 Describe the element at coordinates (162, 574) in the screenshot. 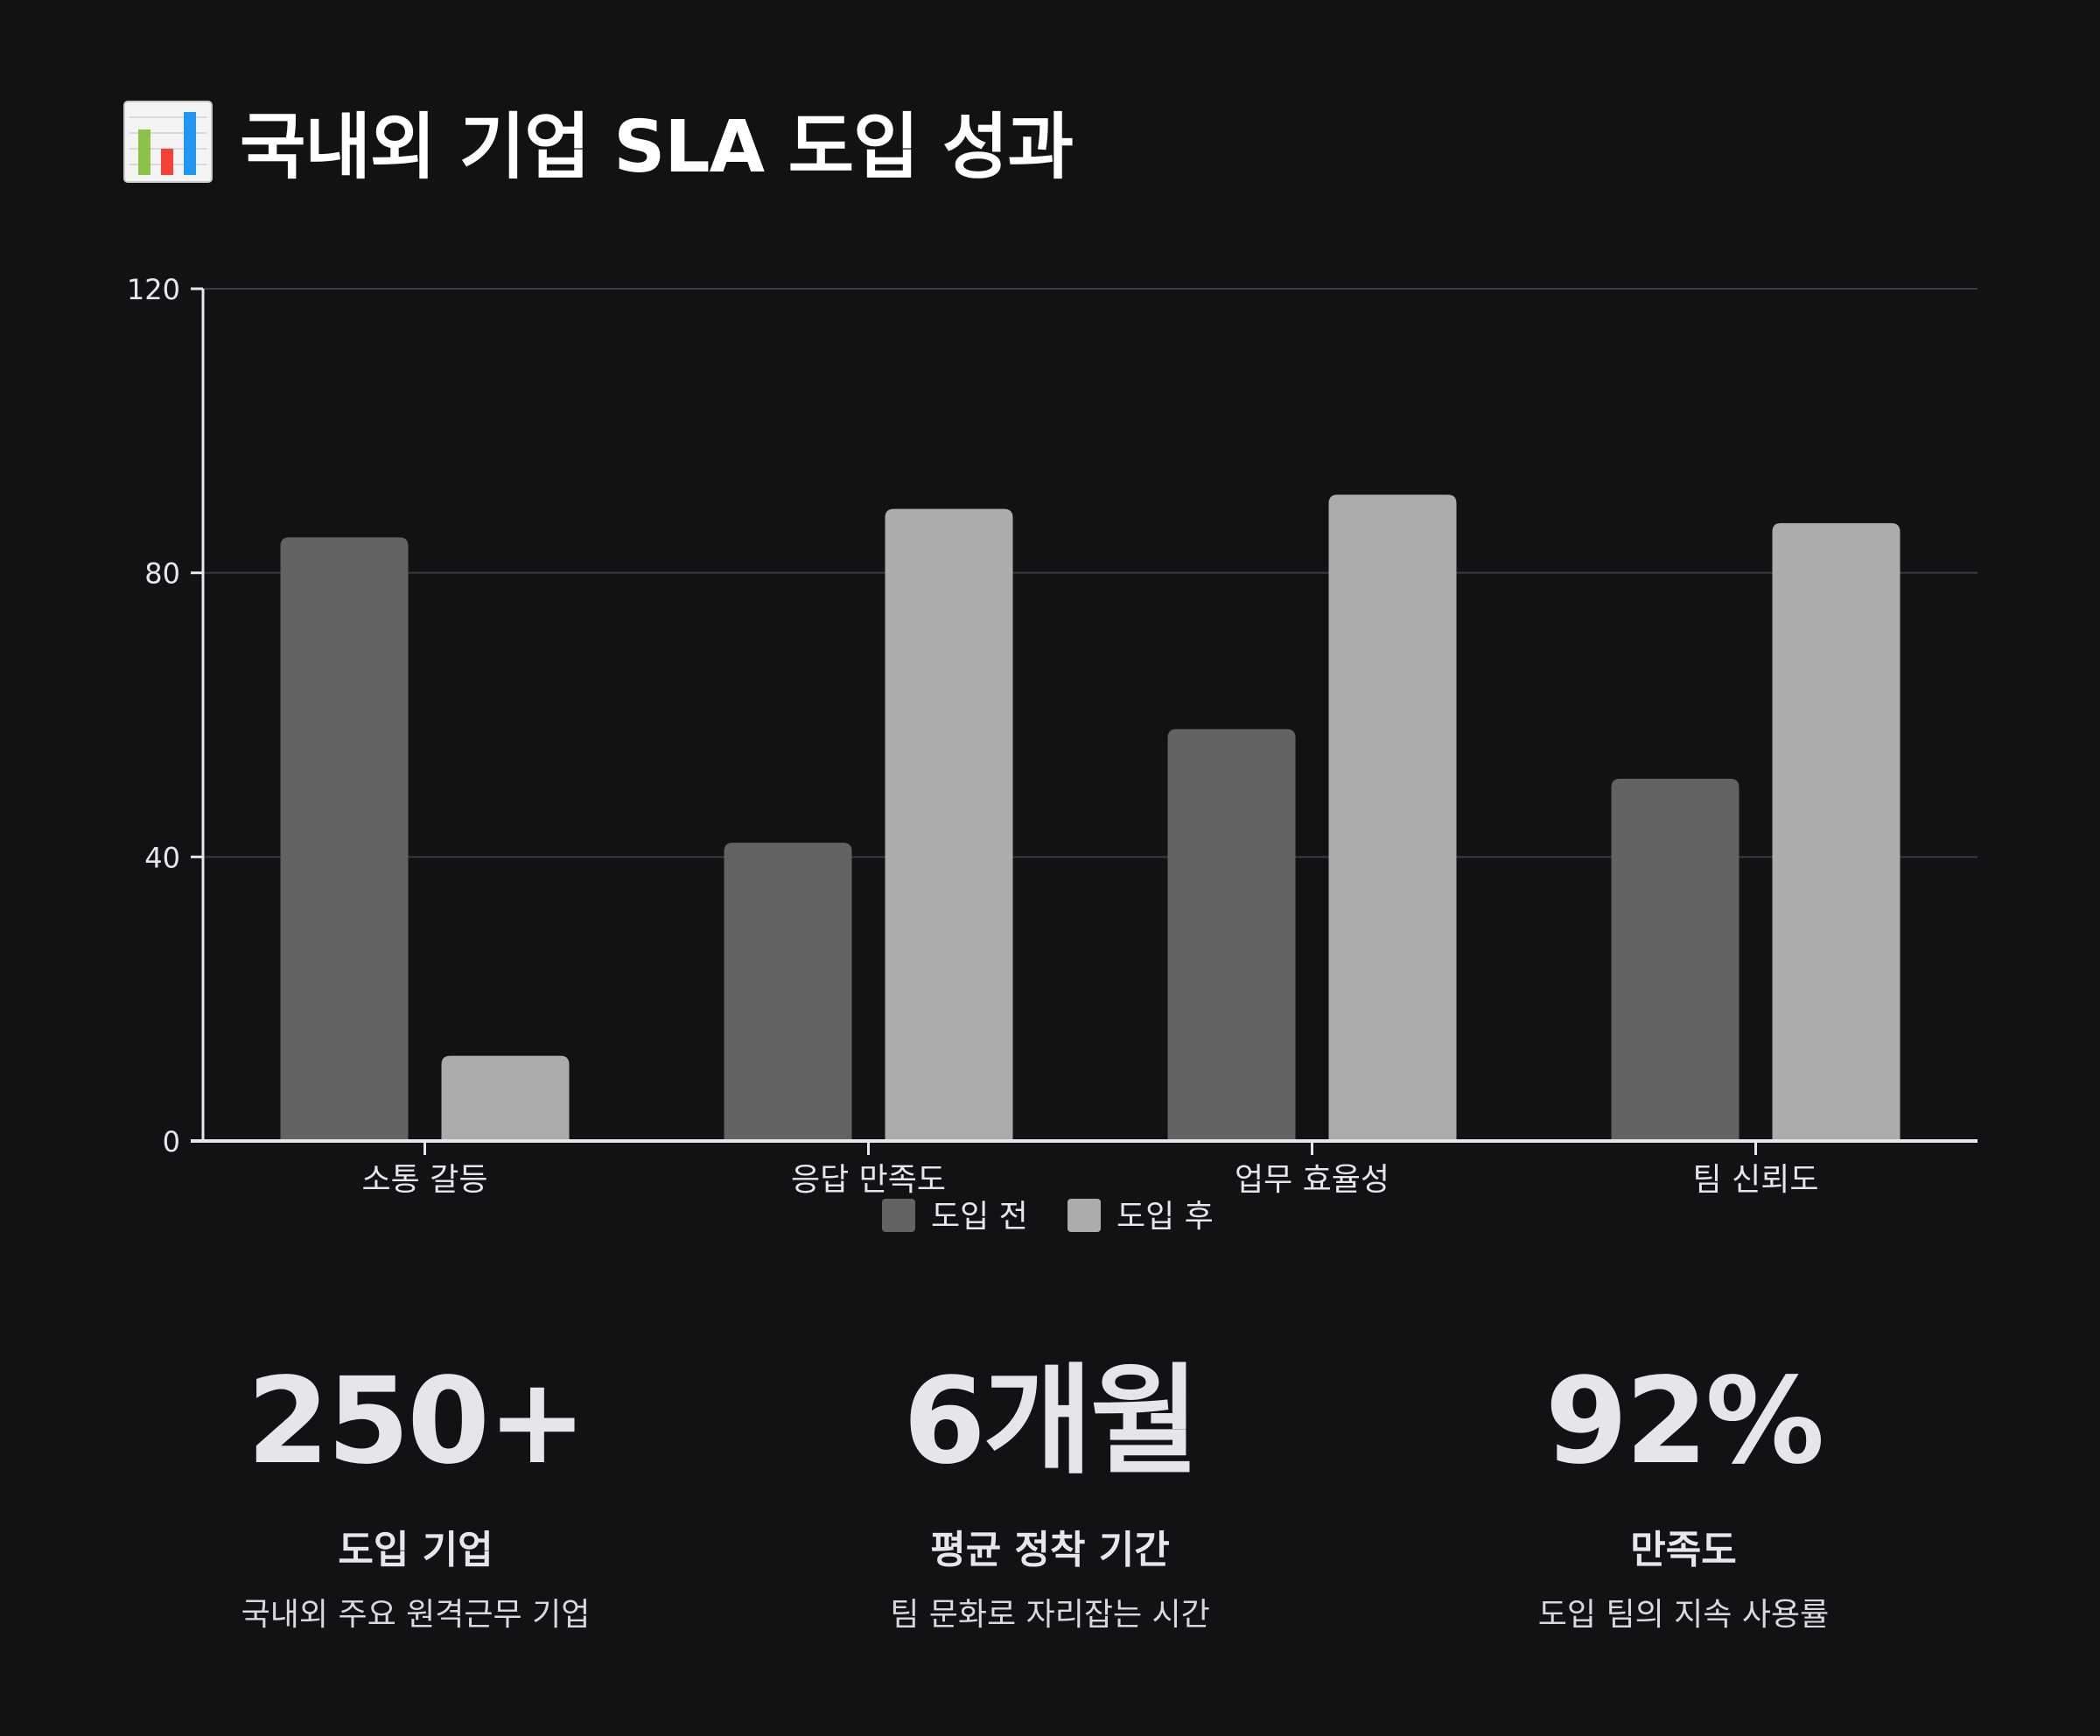

I see `y-tick-label: 80` at that location.